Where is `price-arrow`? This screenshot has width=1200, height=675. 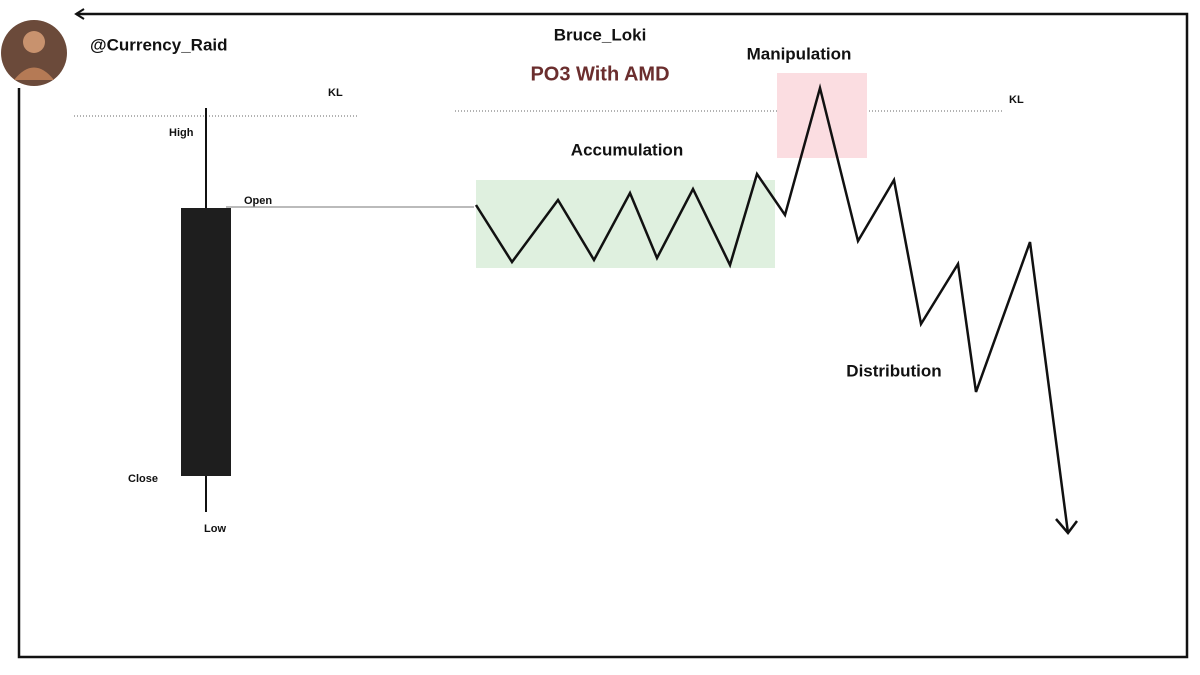 price-arrow is located at coordinates (1066, 526).